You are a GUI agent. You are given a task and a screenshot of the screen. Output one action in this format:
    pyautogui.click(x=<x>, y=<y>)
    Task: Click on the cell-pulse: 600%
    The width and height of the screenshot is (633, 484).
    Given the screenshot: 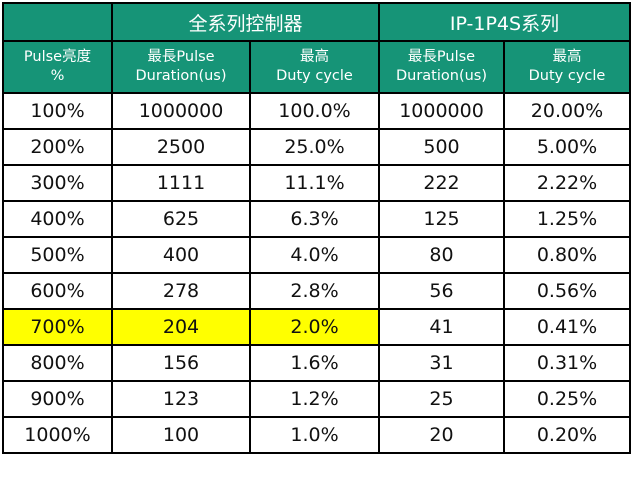 What is the action you would take?
    pyautogui.click(x=57, y=291)
    